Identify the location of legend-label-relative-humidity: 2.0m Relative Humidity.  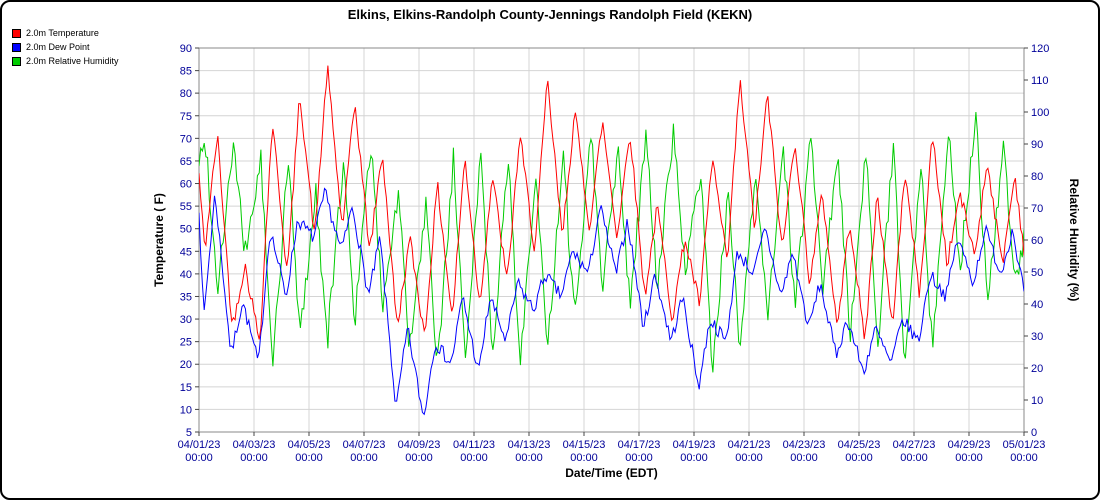
(72, 61).